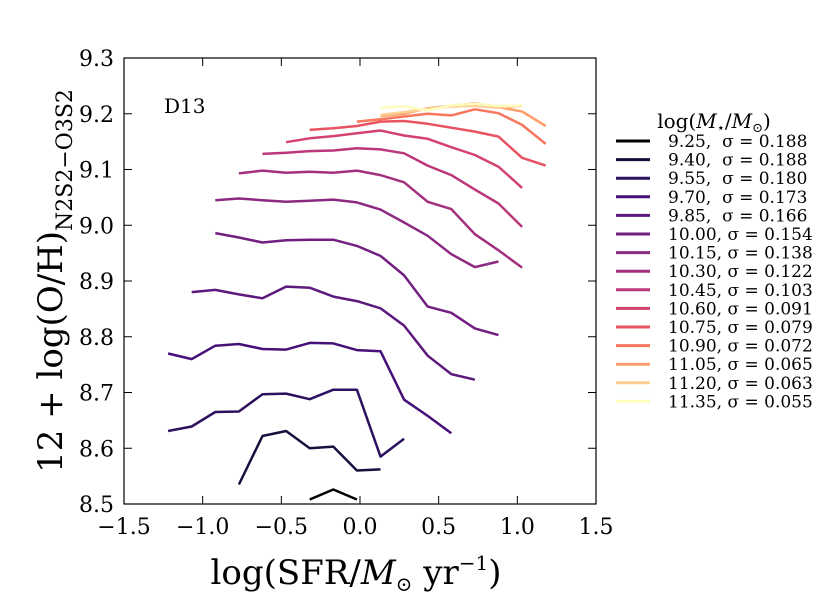 This screenshot has width=830, height=593. Describe the element at coordinates (96, 171) in the screenshot. I see `y-tick-label: 9.1` at that location.